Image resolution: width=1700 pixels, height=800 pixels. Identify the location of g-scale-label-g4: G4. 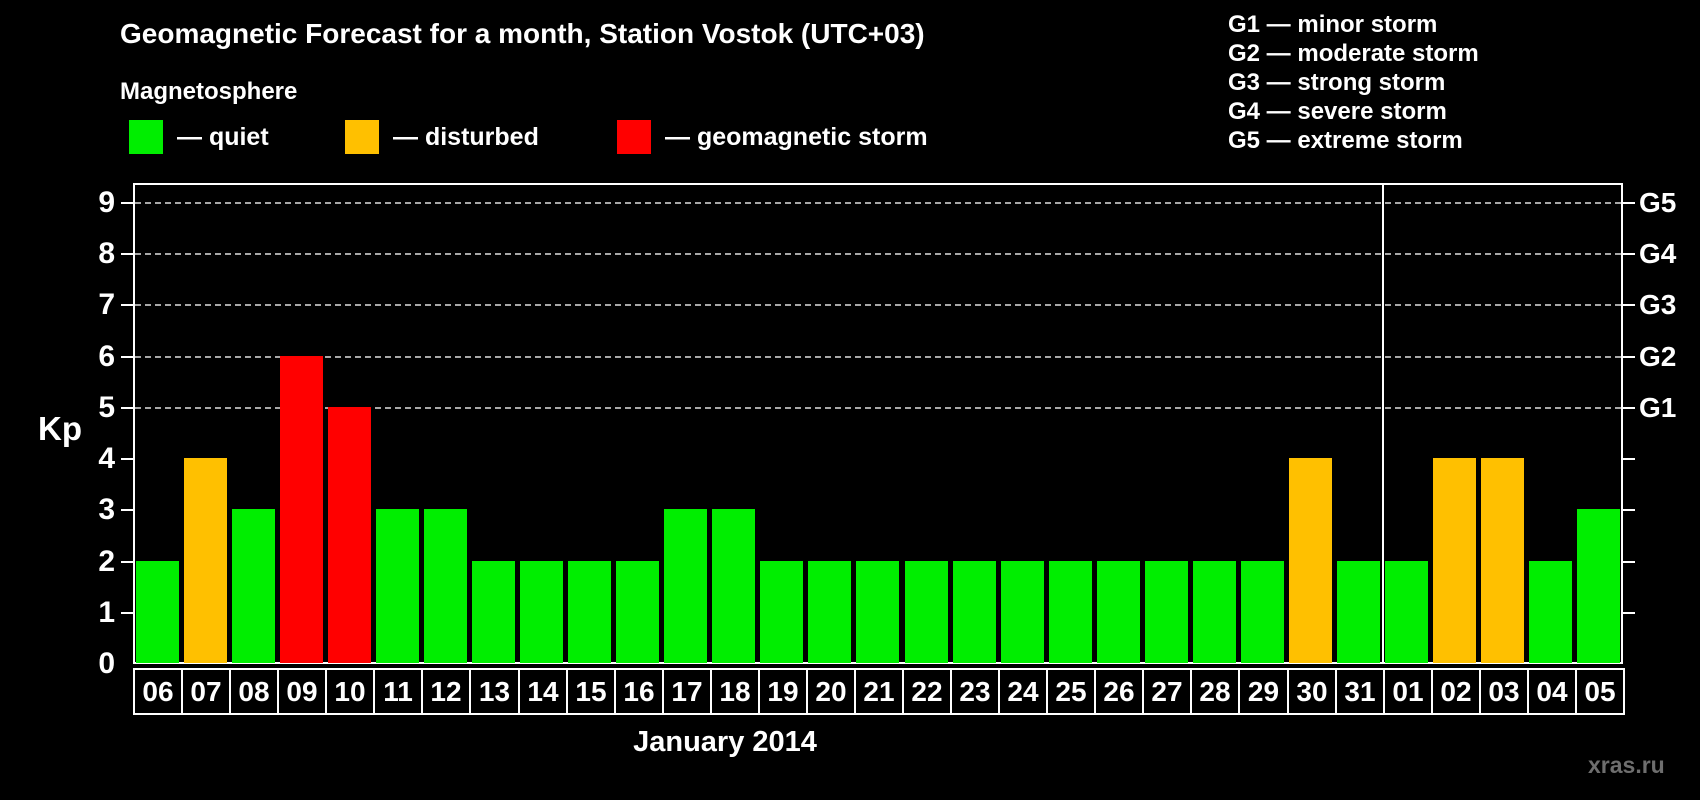
(1658, 253).